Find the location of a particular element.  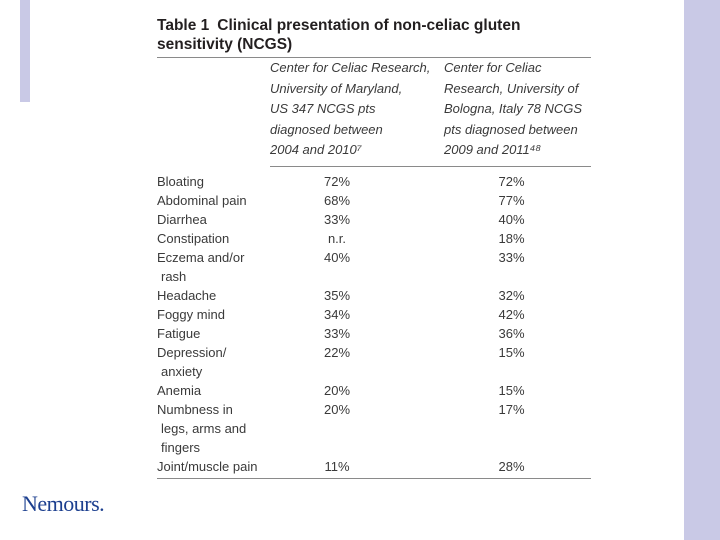

row-label-cont: rash is located at coordinates (174, 276).